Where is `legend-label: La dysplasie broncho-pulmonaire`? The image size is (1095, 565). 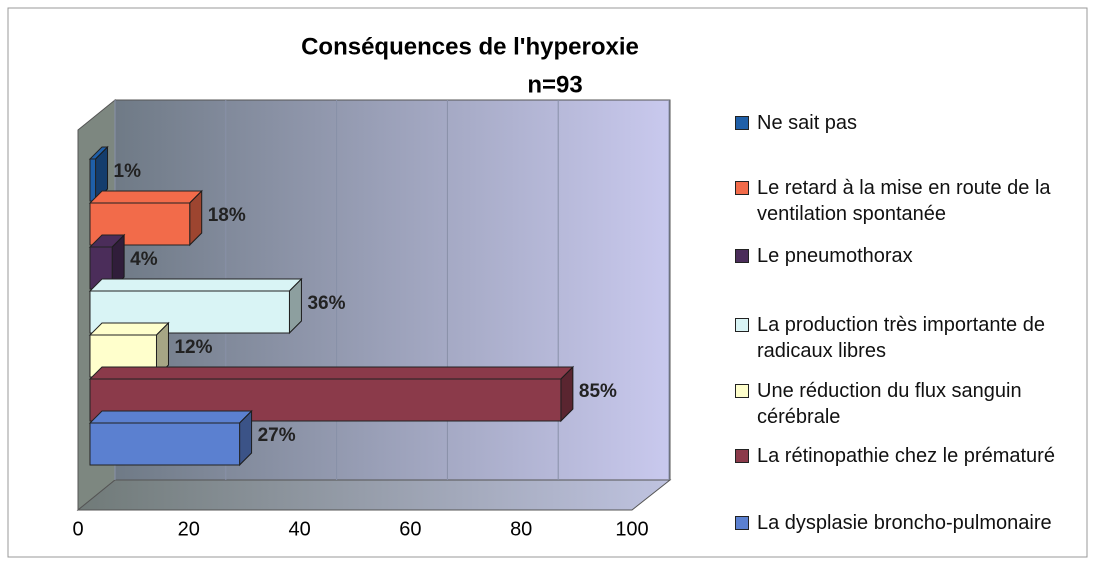
legend-label: La dysplasie broncho-pulmonaire is located at coordinates (904, 523).